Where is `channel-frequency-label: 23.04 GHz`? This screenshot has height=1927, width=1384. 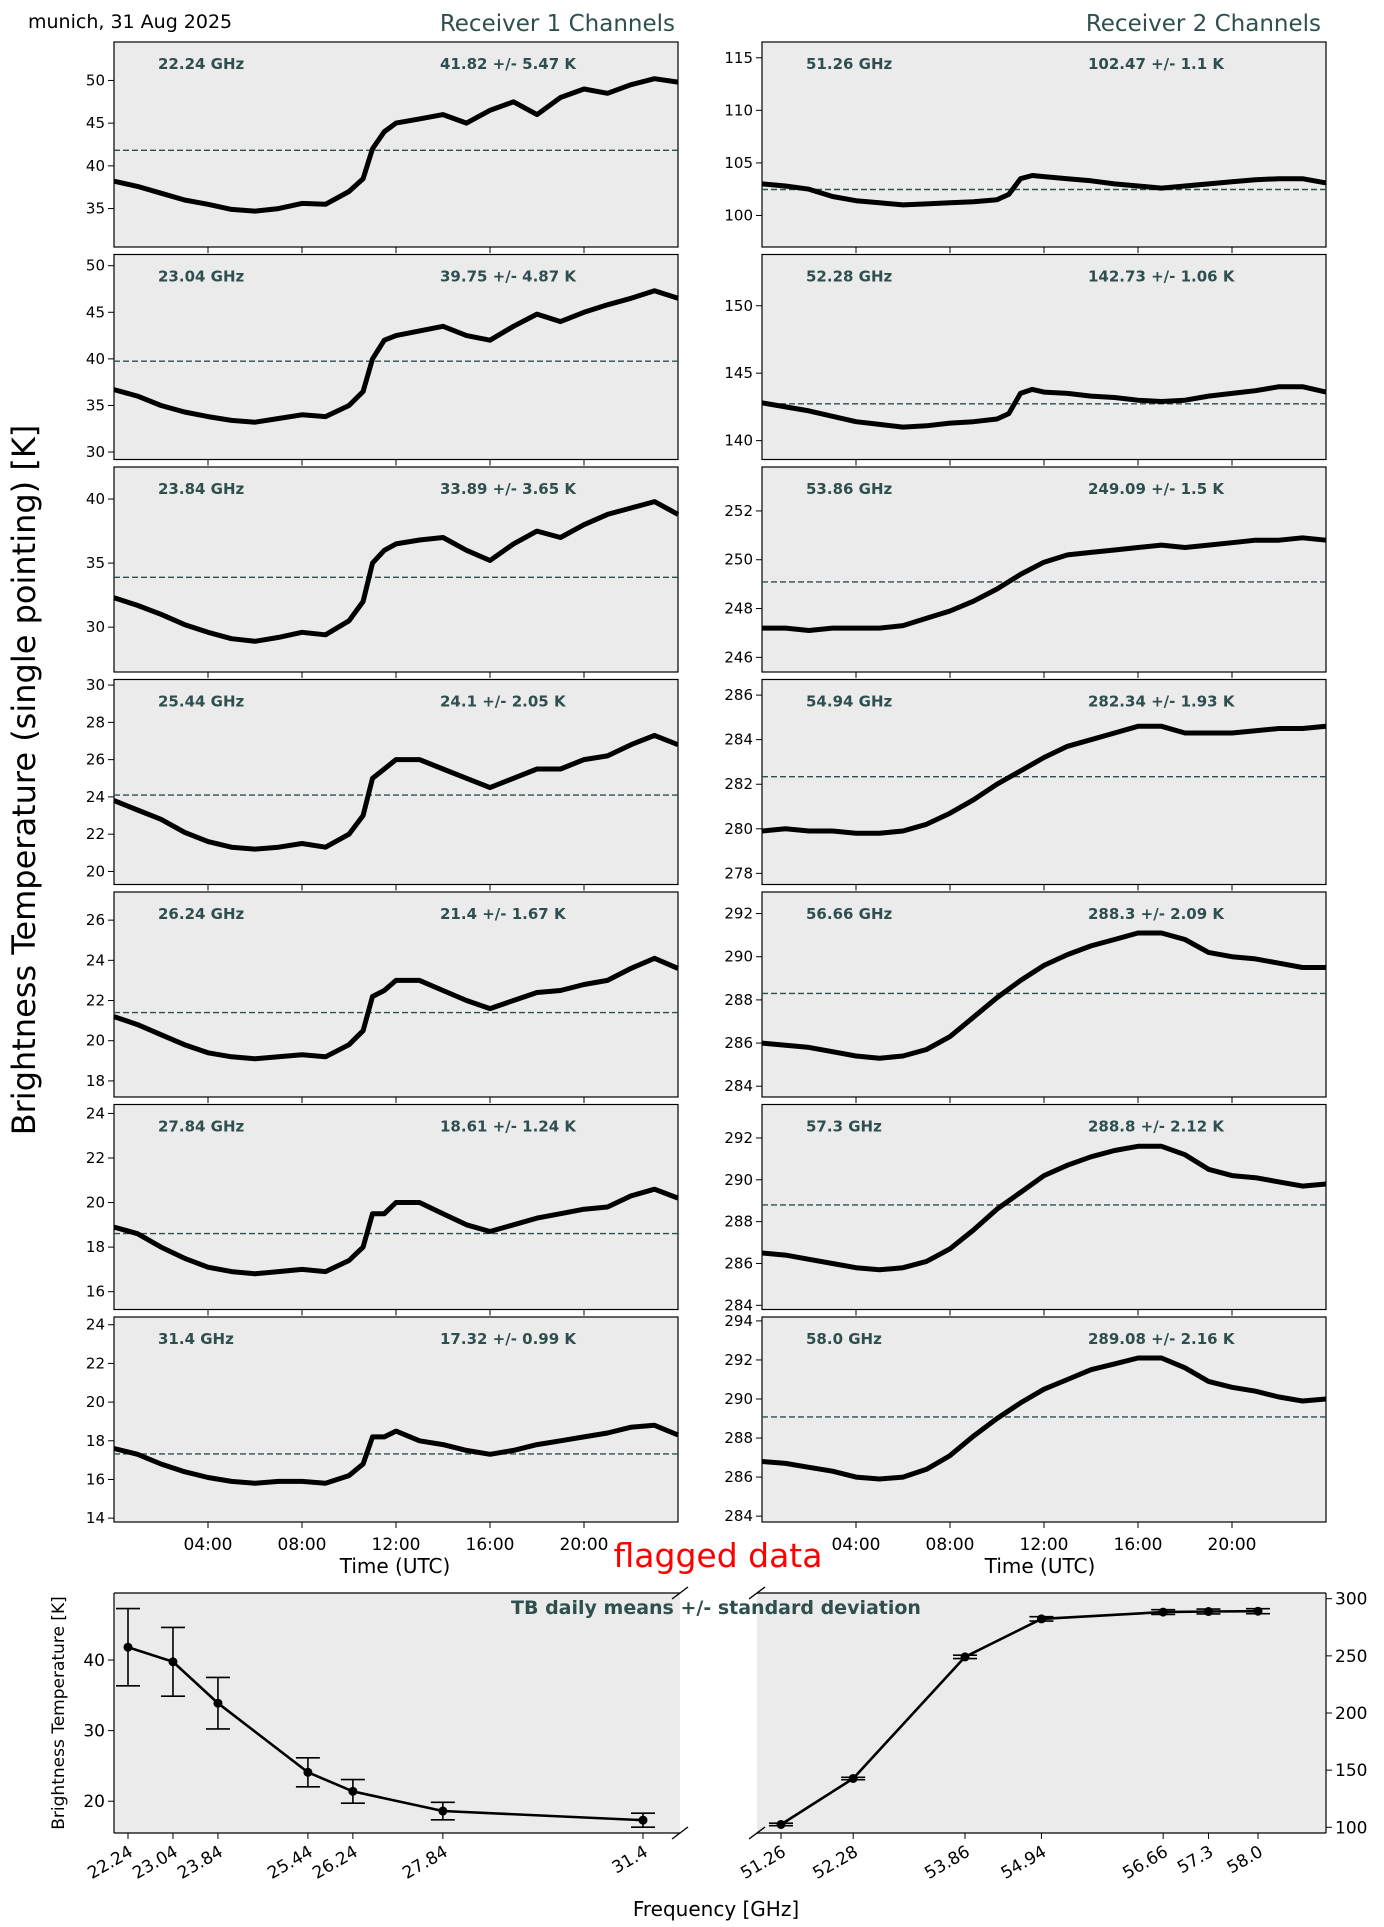 channel-frequency-label: 23.04 GHz is located at coordinates (201, 277).